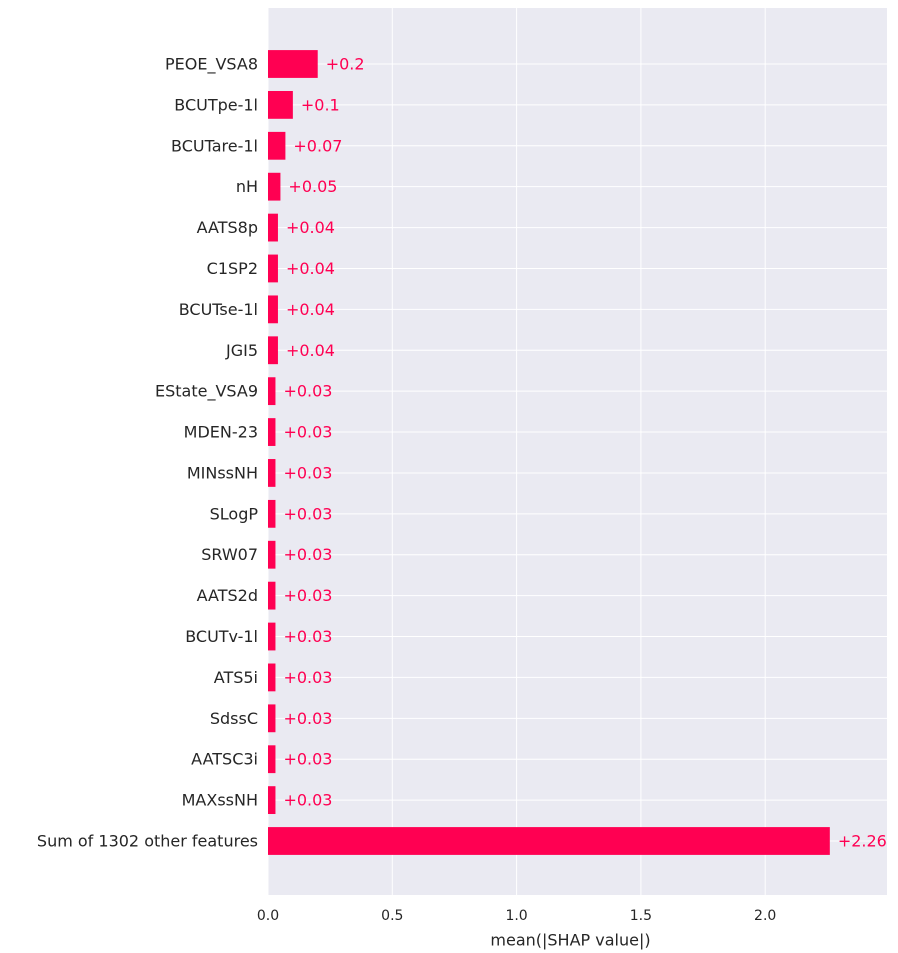 The image size is (898, 953). Describe the element at coordinates (224, 759) in the screenshot. I see `category-label: AATSC3i` at that location.